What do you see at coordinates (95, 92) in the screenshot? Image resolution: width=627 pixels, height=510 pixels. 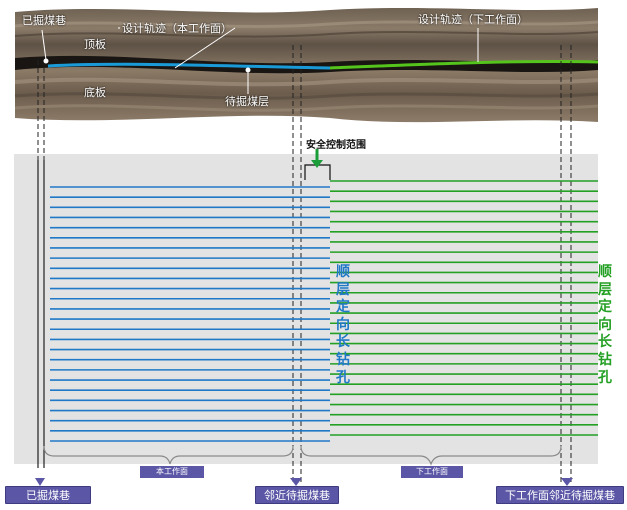 I see `floor-label: 底板` at bounding box center [95, 92].